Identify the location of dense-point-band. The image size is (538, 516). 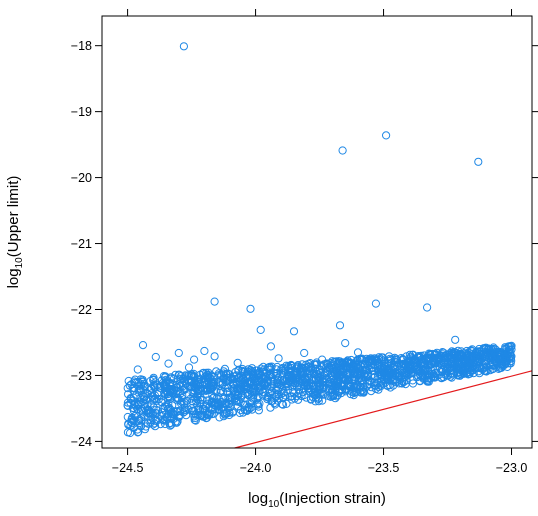
(319, 389).